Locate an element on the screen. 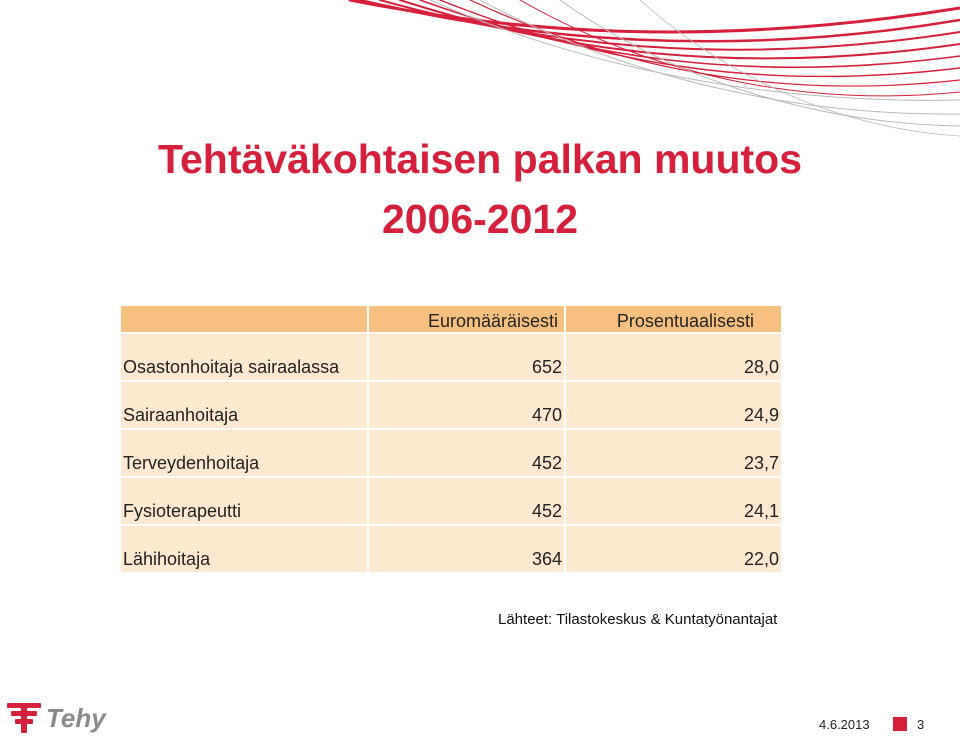  row-label: Lähihoitaja is located at coordinates (245, 548).